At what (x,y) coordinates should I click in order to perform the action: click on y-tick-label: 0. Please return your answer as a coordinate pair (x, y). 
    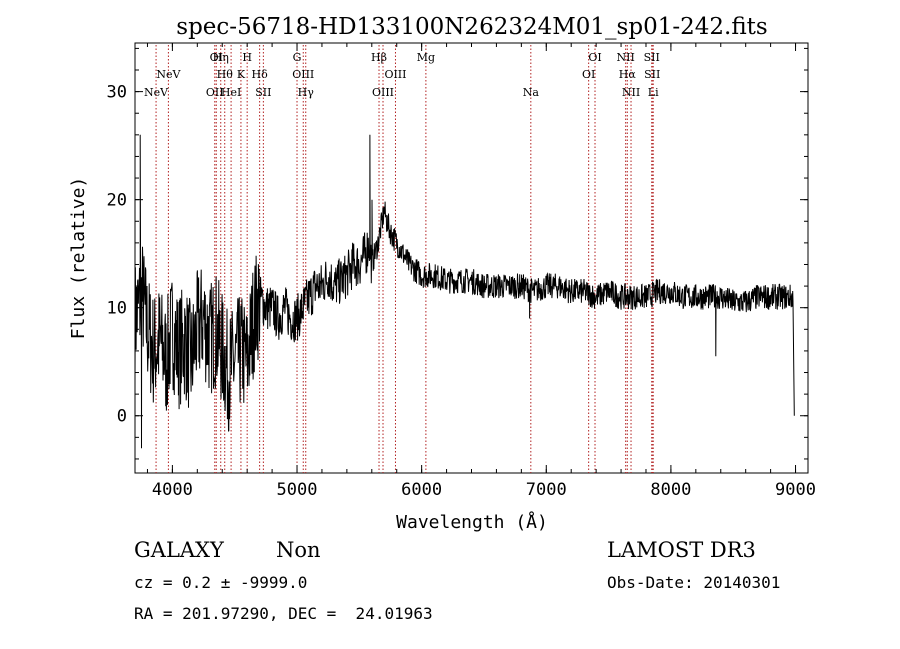
    Looking at the image, I should click on (122, 417).